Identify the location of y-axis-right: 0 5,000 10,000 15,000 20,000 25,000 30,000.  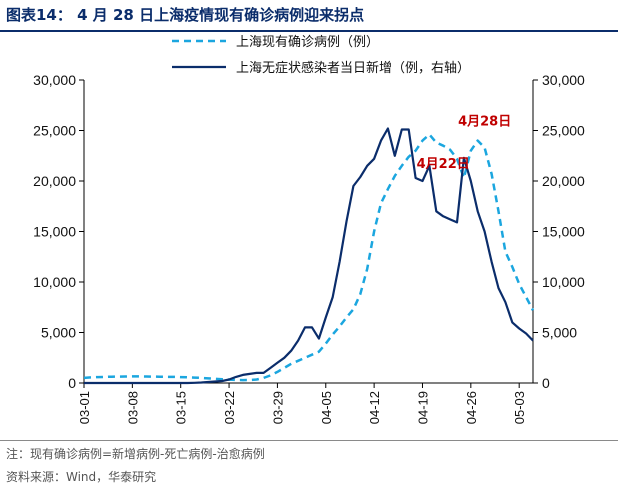
(559, 231).